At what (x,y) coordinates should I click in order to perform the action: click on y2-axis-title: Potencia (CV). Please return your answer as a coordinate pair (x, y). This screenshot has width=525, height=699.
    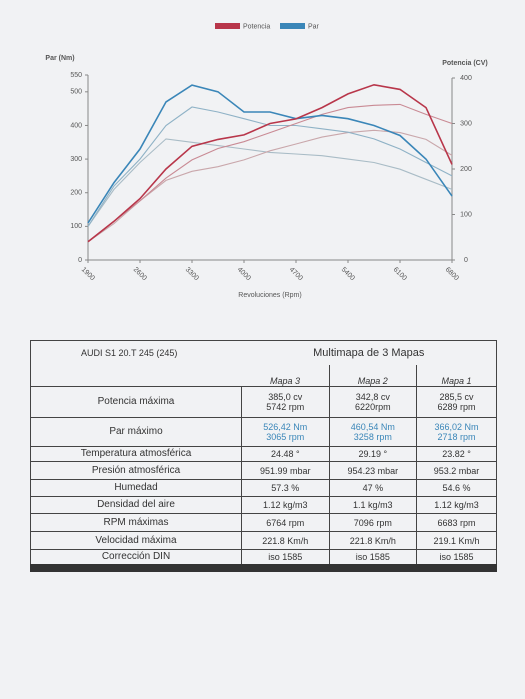
    Looking at the image, I should click on (465, 63).